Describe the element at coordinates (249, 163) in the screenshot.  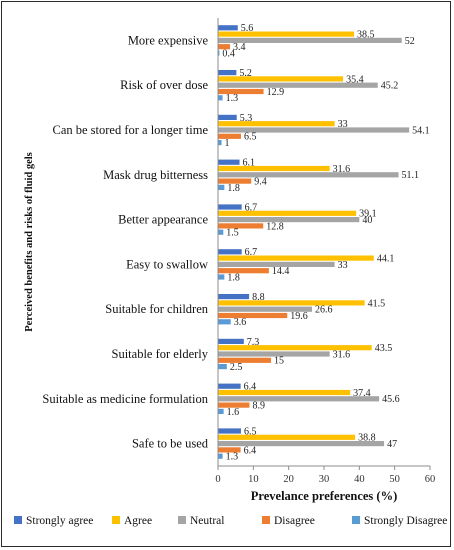
I see `data-label: 6.1` at that location.